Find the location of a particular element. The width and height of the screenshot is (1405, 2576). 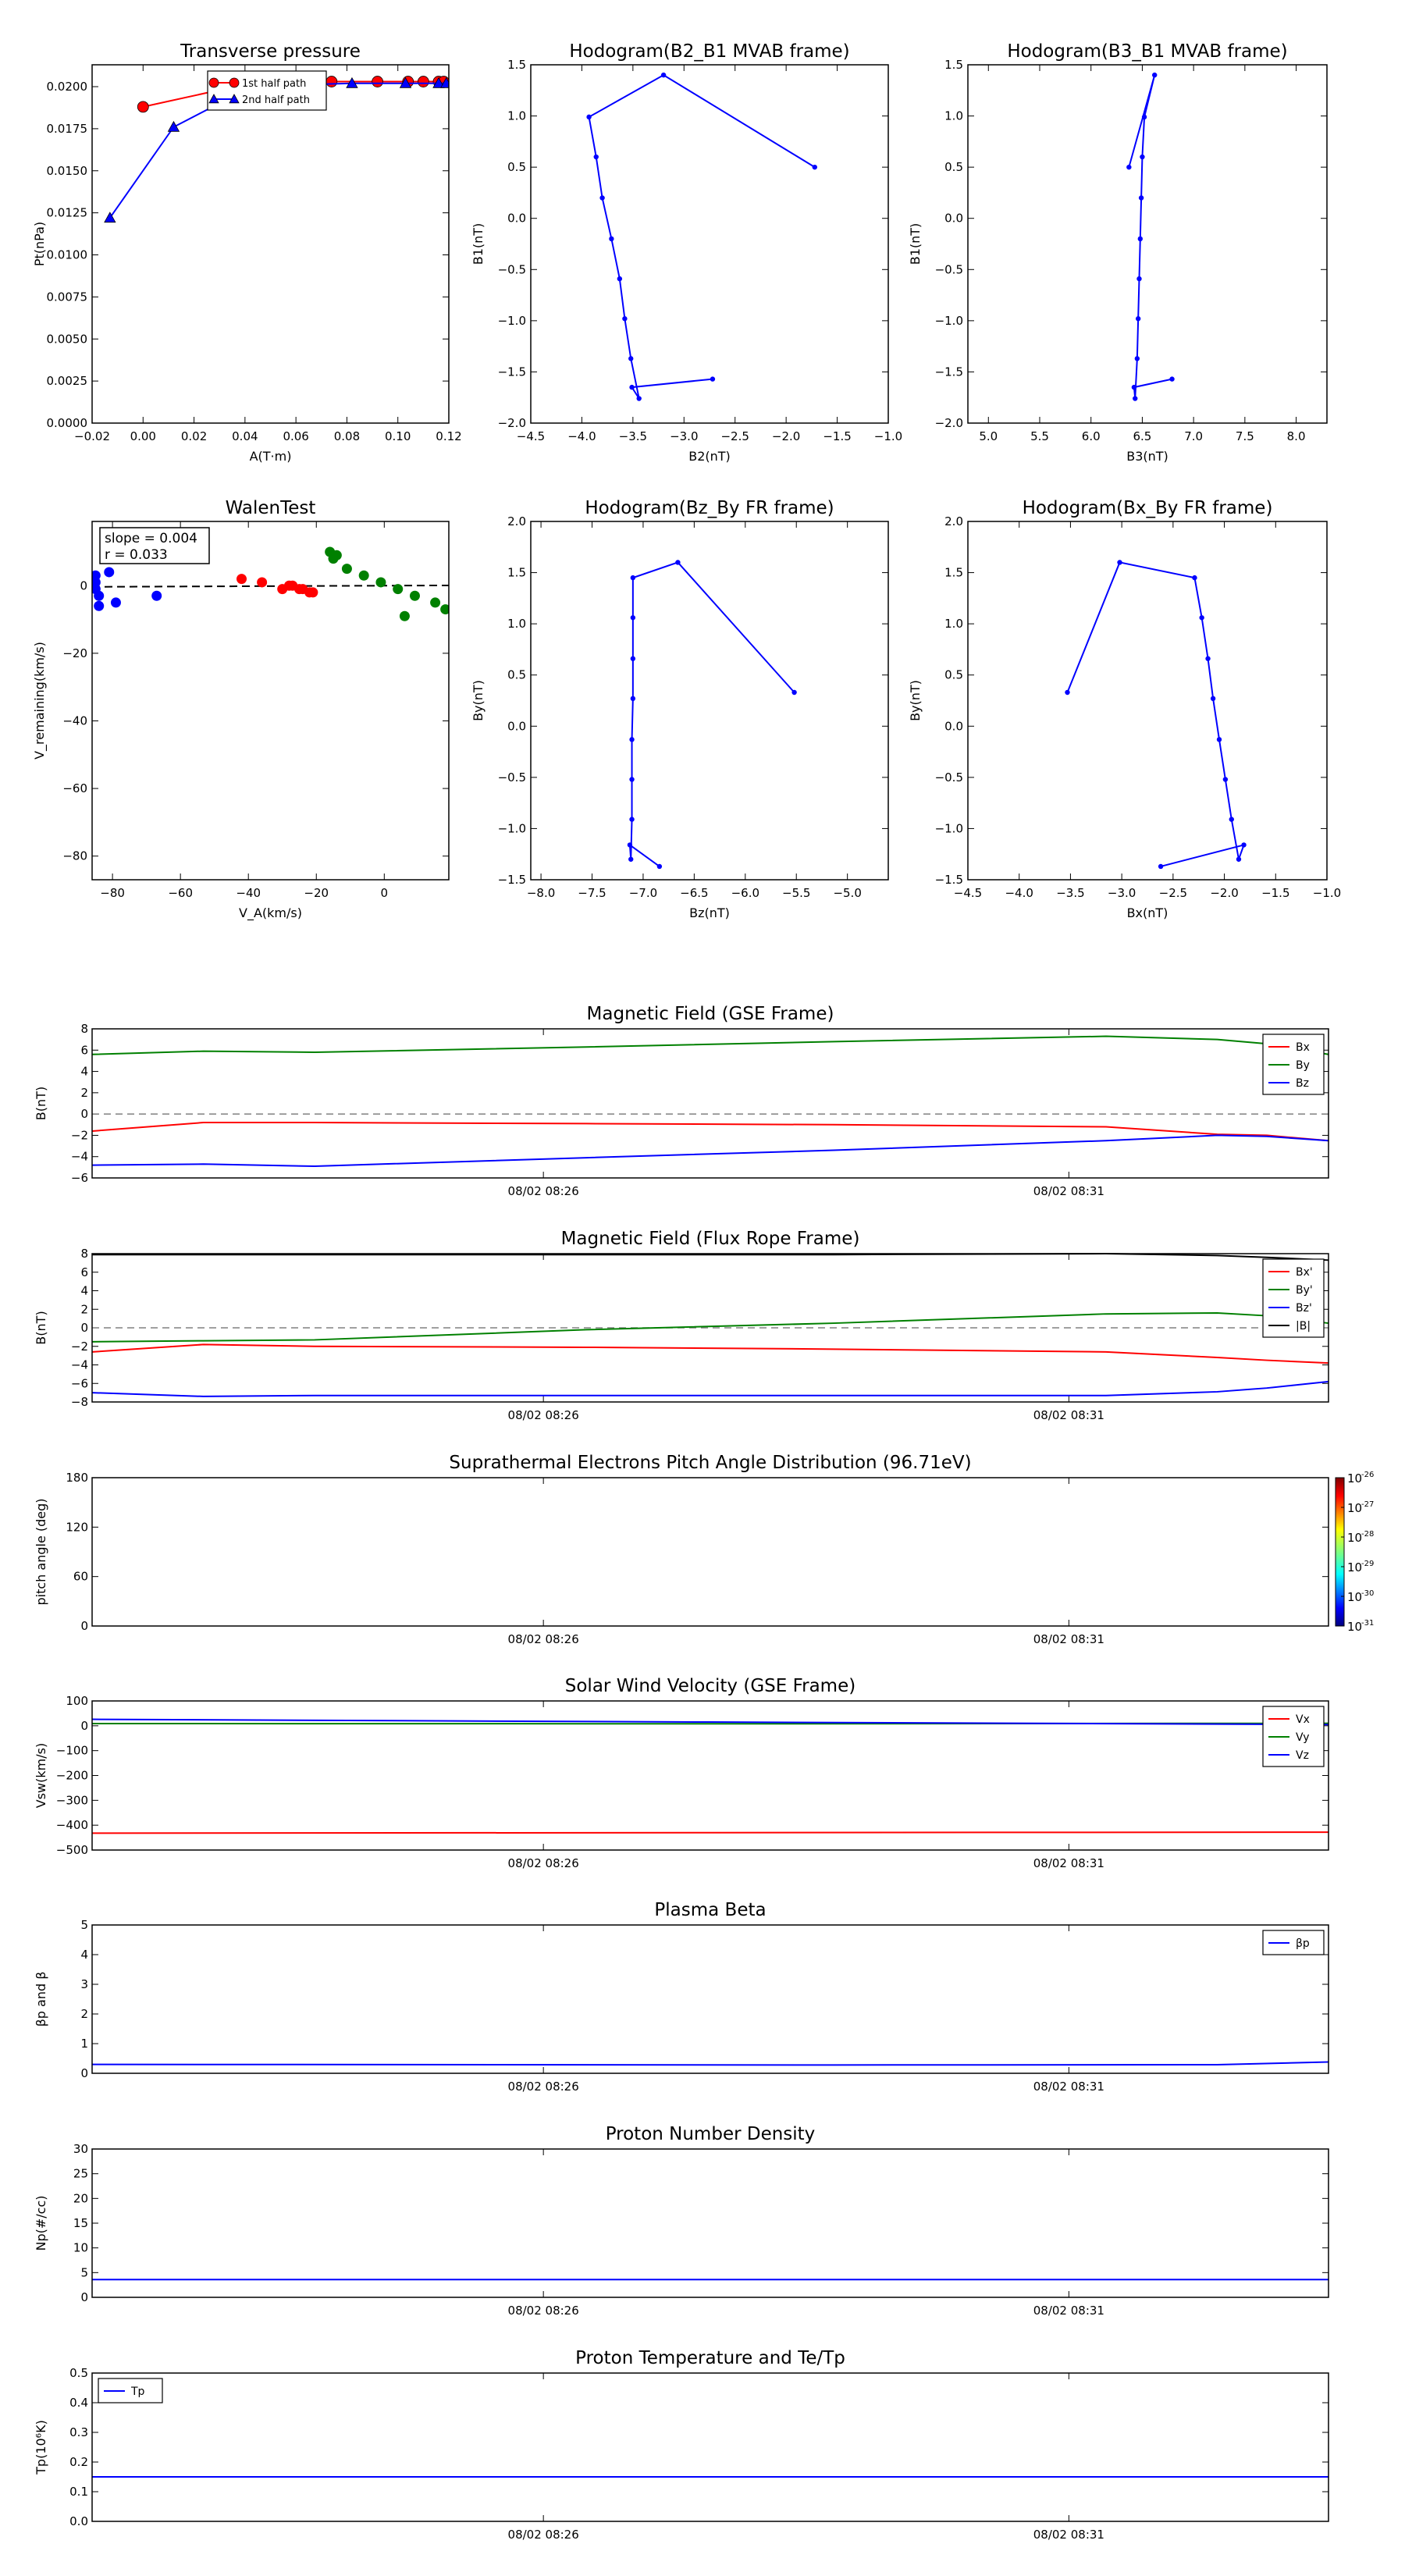

y-axis-label: B1(nT) is located at coordinates (479, 244).